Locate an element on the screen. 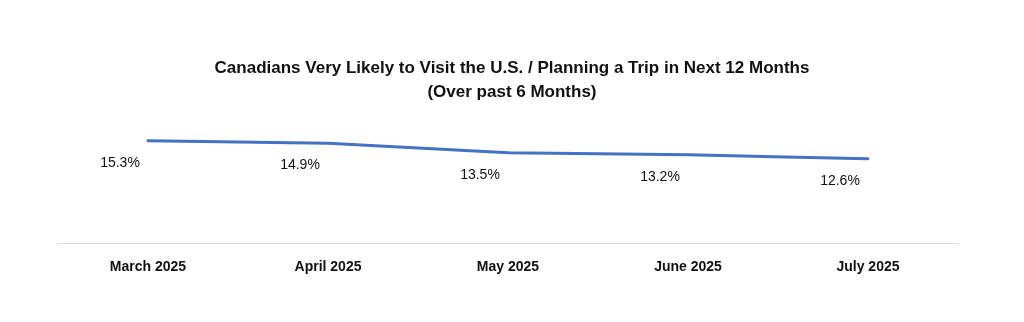  data-label: 13.2% is located at coordinates (660, 175).